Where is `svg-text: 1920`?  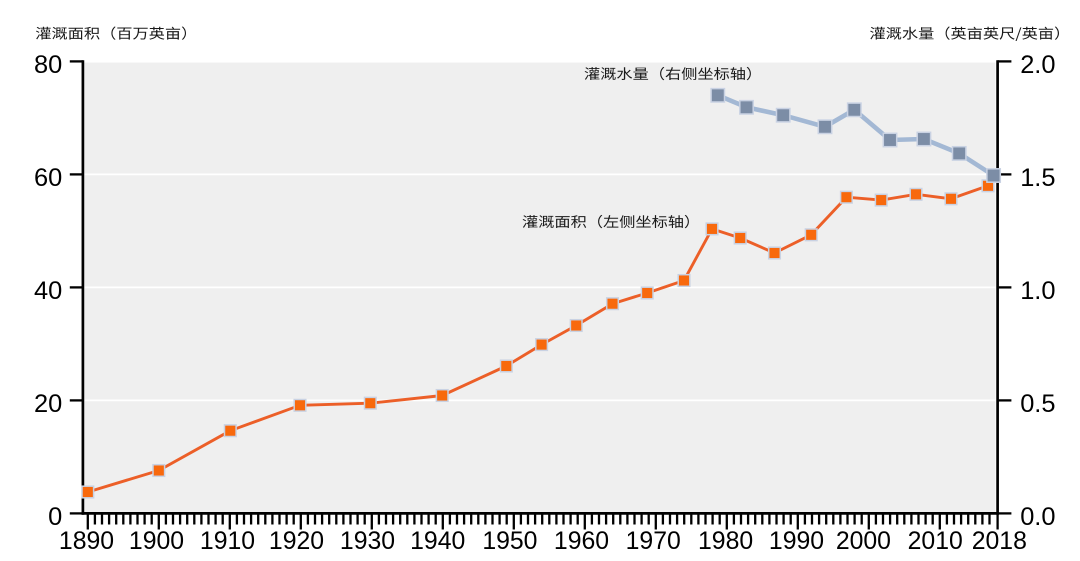 svg-text: 1920 is located at coordinates (296, 541).